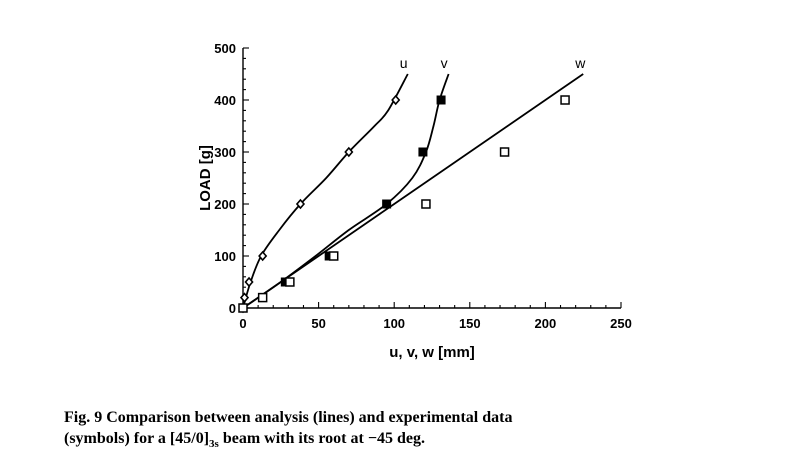  Describe the element at coordinates (432, 352) in the screenshot. I see `x-axis-title: u, v, w [mm]` at that location.